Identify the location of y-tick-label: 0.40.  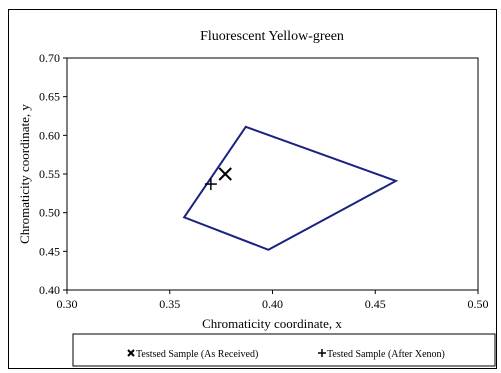
(49, 290).